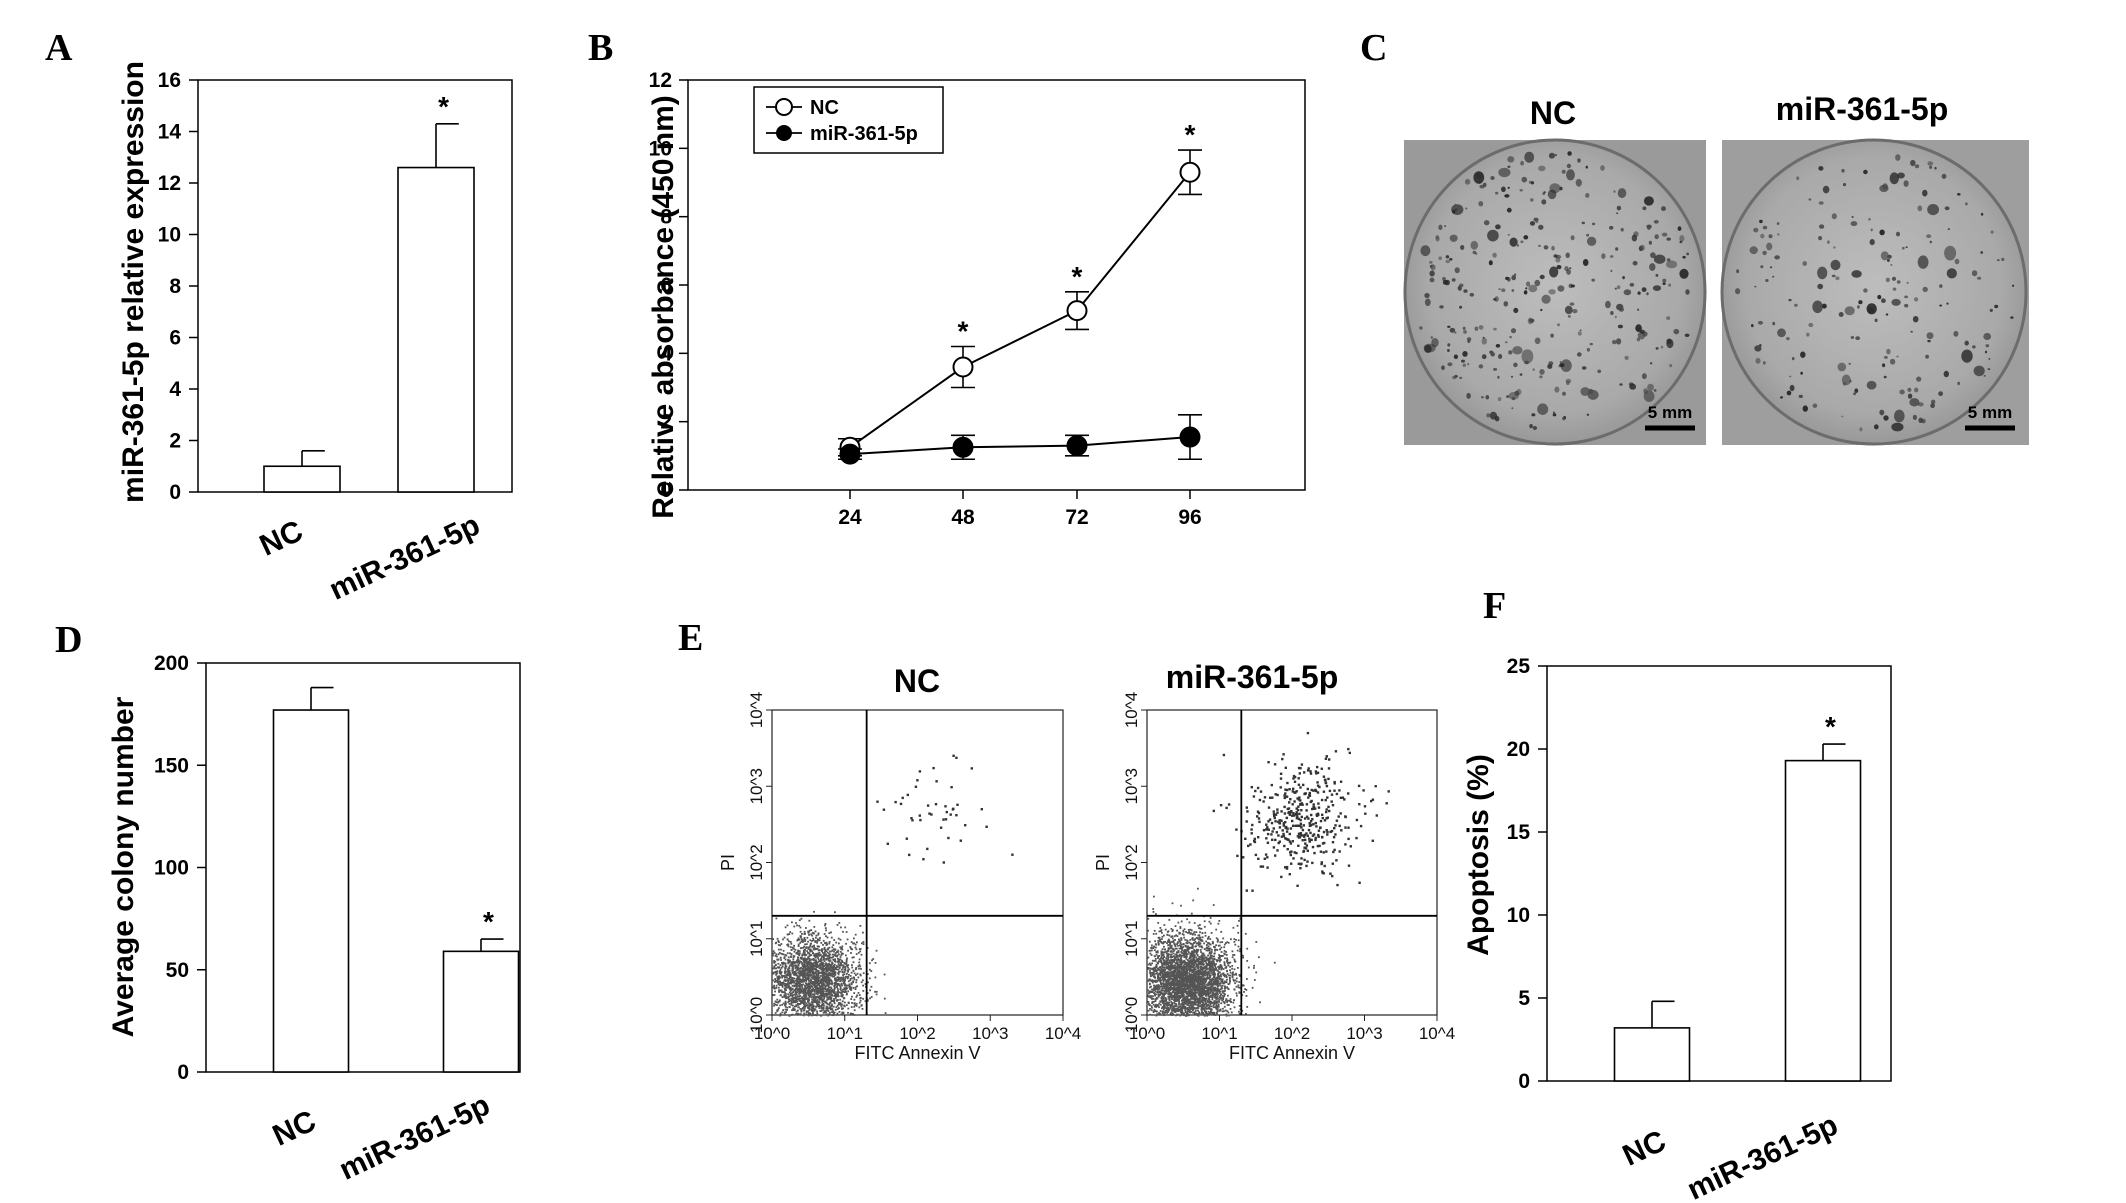 Image resolution: width=2126 pixels, height=1203 pixels. Describe the element at coordinates (1252, 677) in the screenshot. I see `flow-title-mir: miR-361-5p` at that location.